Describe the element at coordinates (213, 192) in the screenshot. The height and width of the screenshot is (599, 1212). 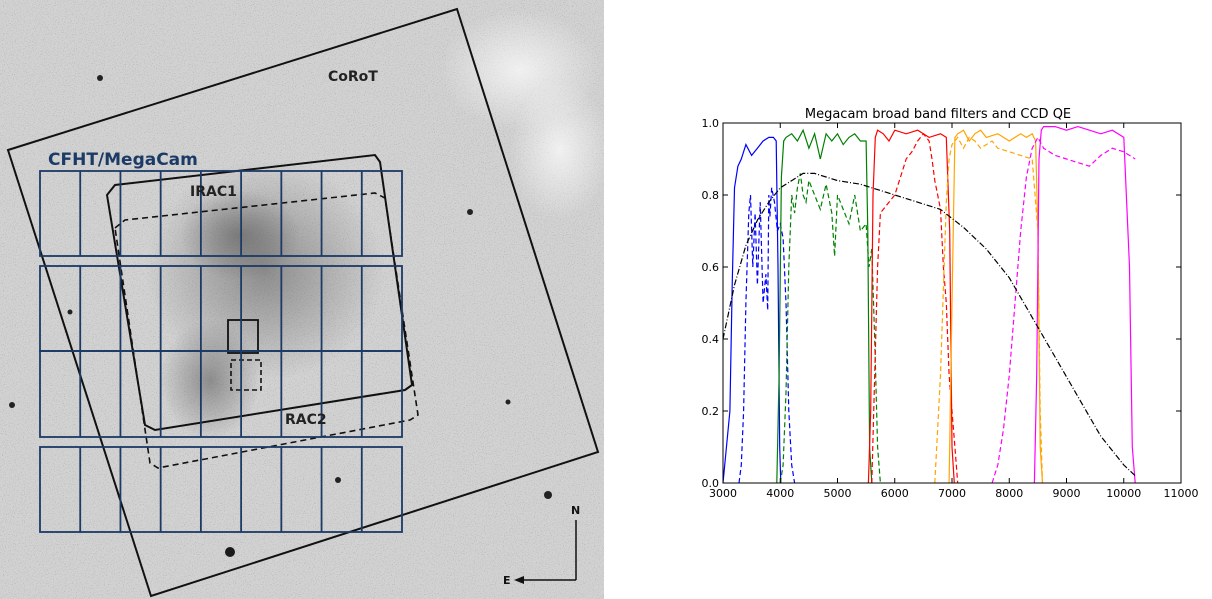
I see `irac1-label: IRAC1` at that location.